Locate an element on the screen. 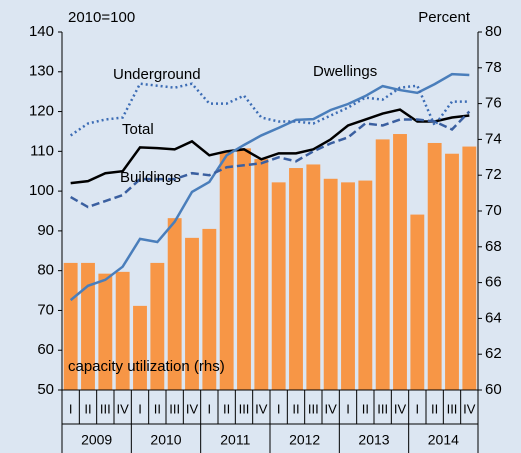  y2-tick-label: 72 is located at coordinates (493, 174).